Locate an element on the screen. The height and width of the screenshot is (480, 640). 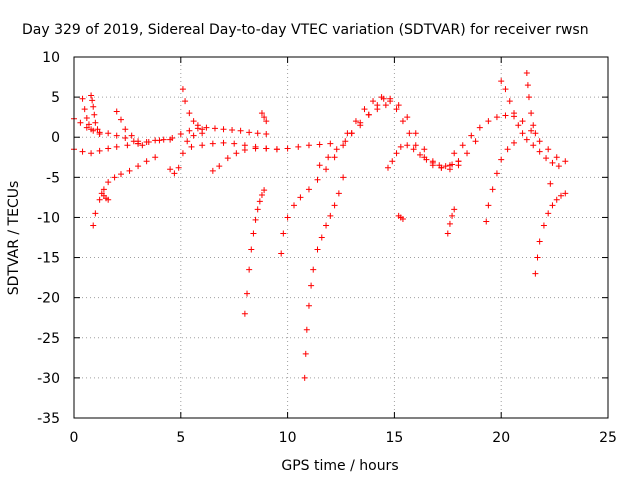
x-tick-label: 15 is located at coordinates (394, 438).